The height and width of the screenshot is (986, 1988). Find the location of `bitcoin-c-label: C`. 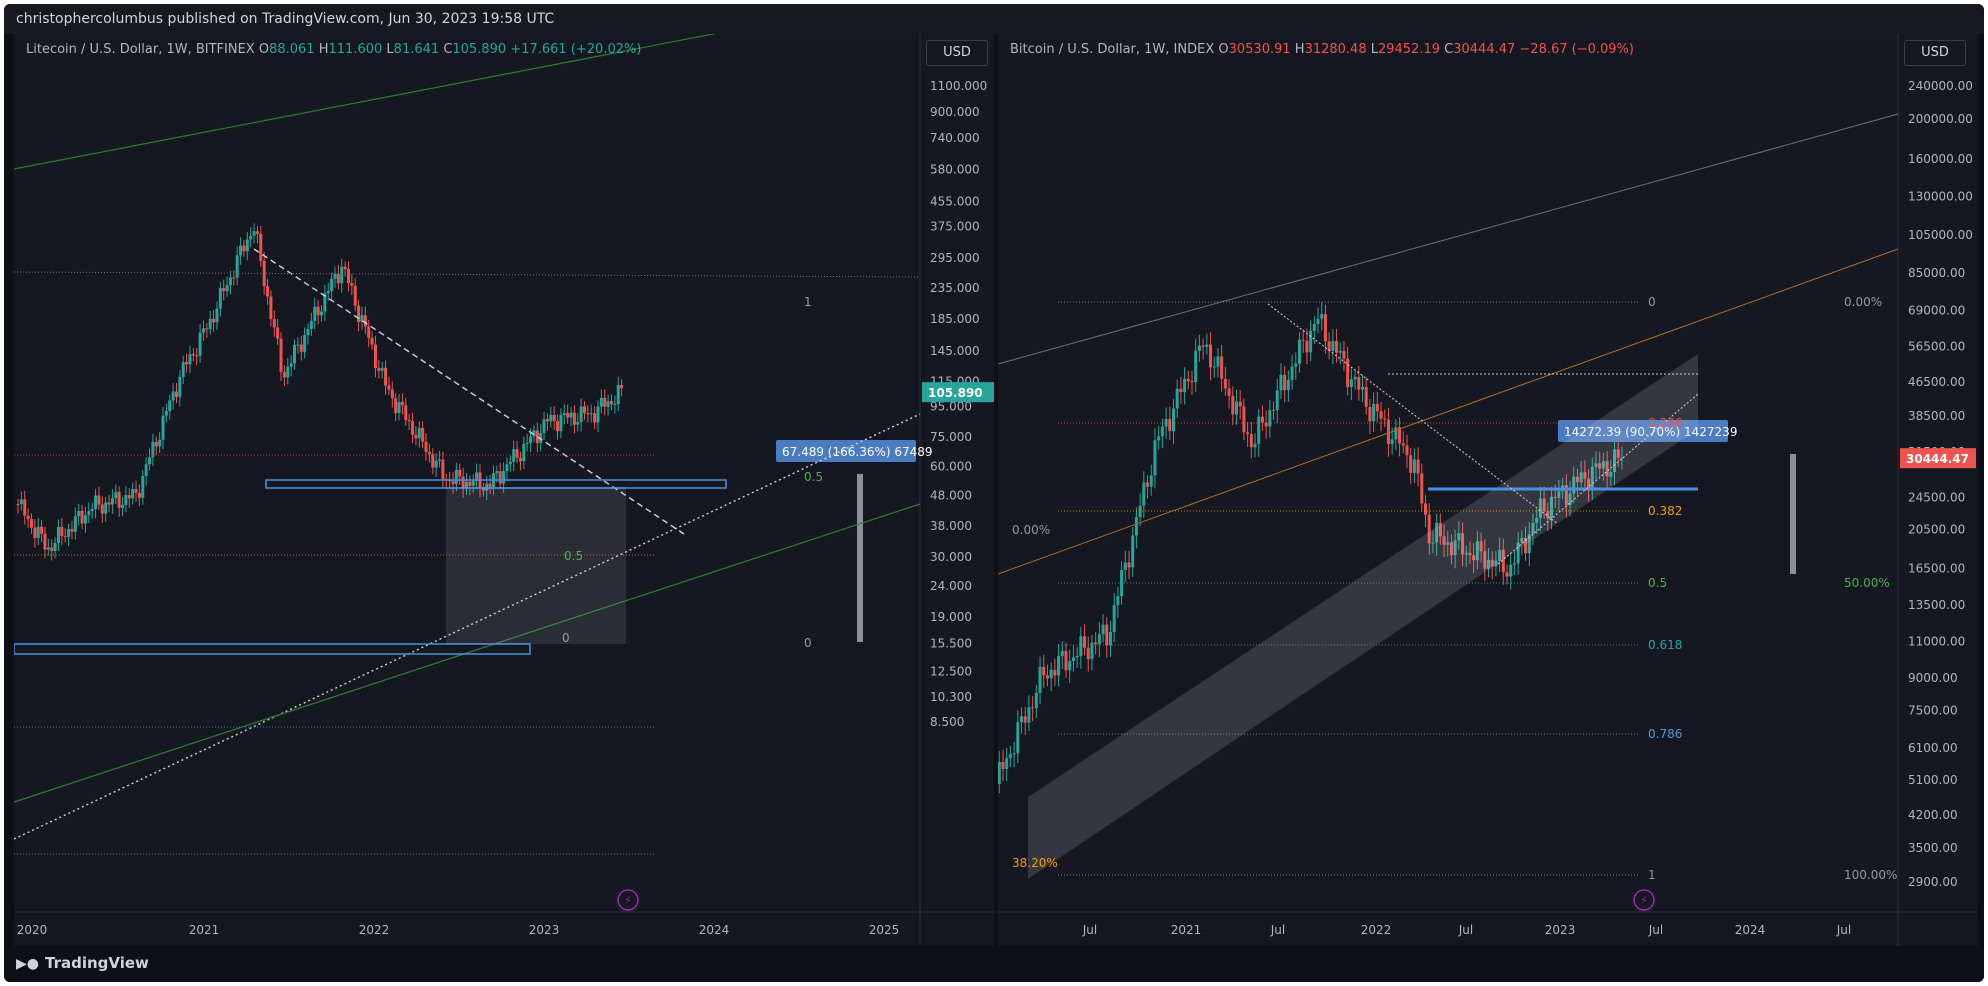

bitcoin-c-label: C is located at coordinates (1449, 49).